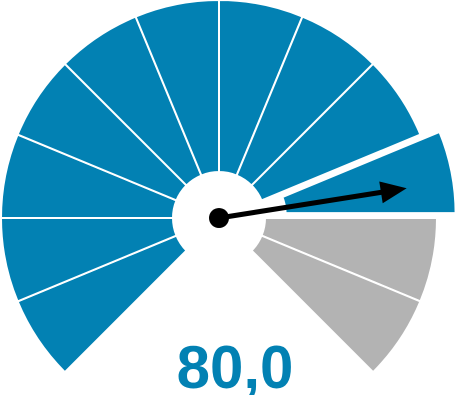 The height and width of the screenshot is (395, 458). Describe the element at coordinates (235, 364) in the screenshot. I see `gauge-value-label: 80,0` at that location.